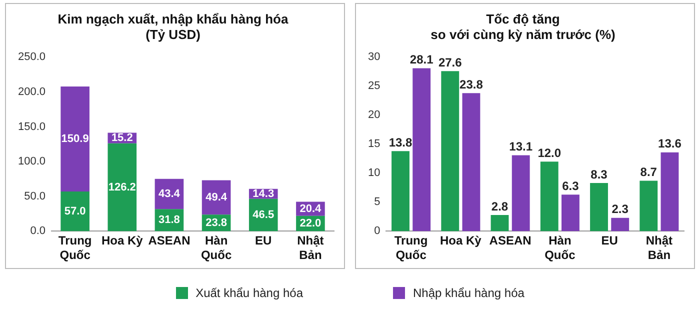  Describe the element at coordinates (32, 57) in the screenshot. I see `y-tick-label: 250.0` at that location.